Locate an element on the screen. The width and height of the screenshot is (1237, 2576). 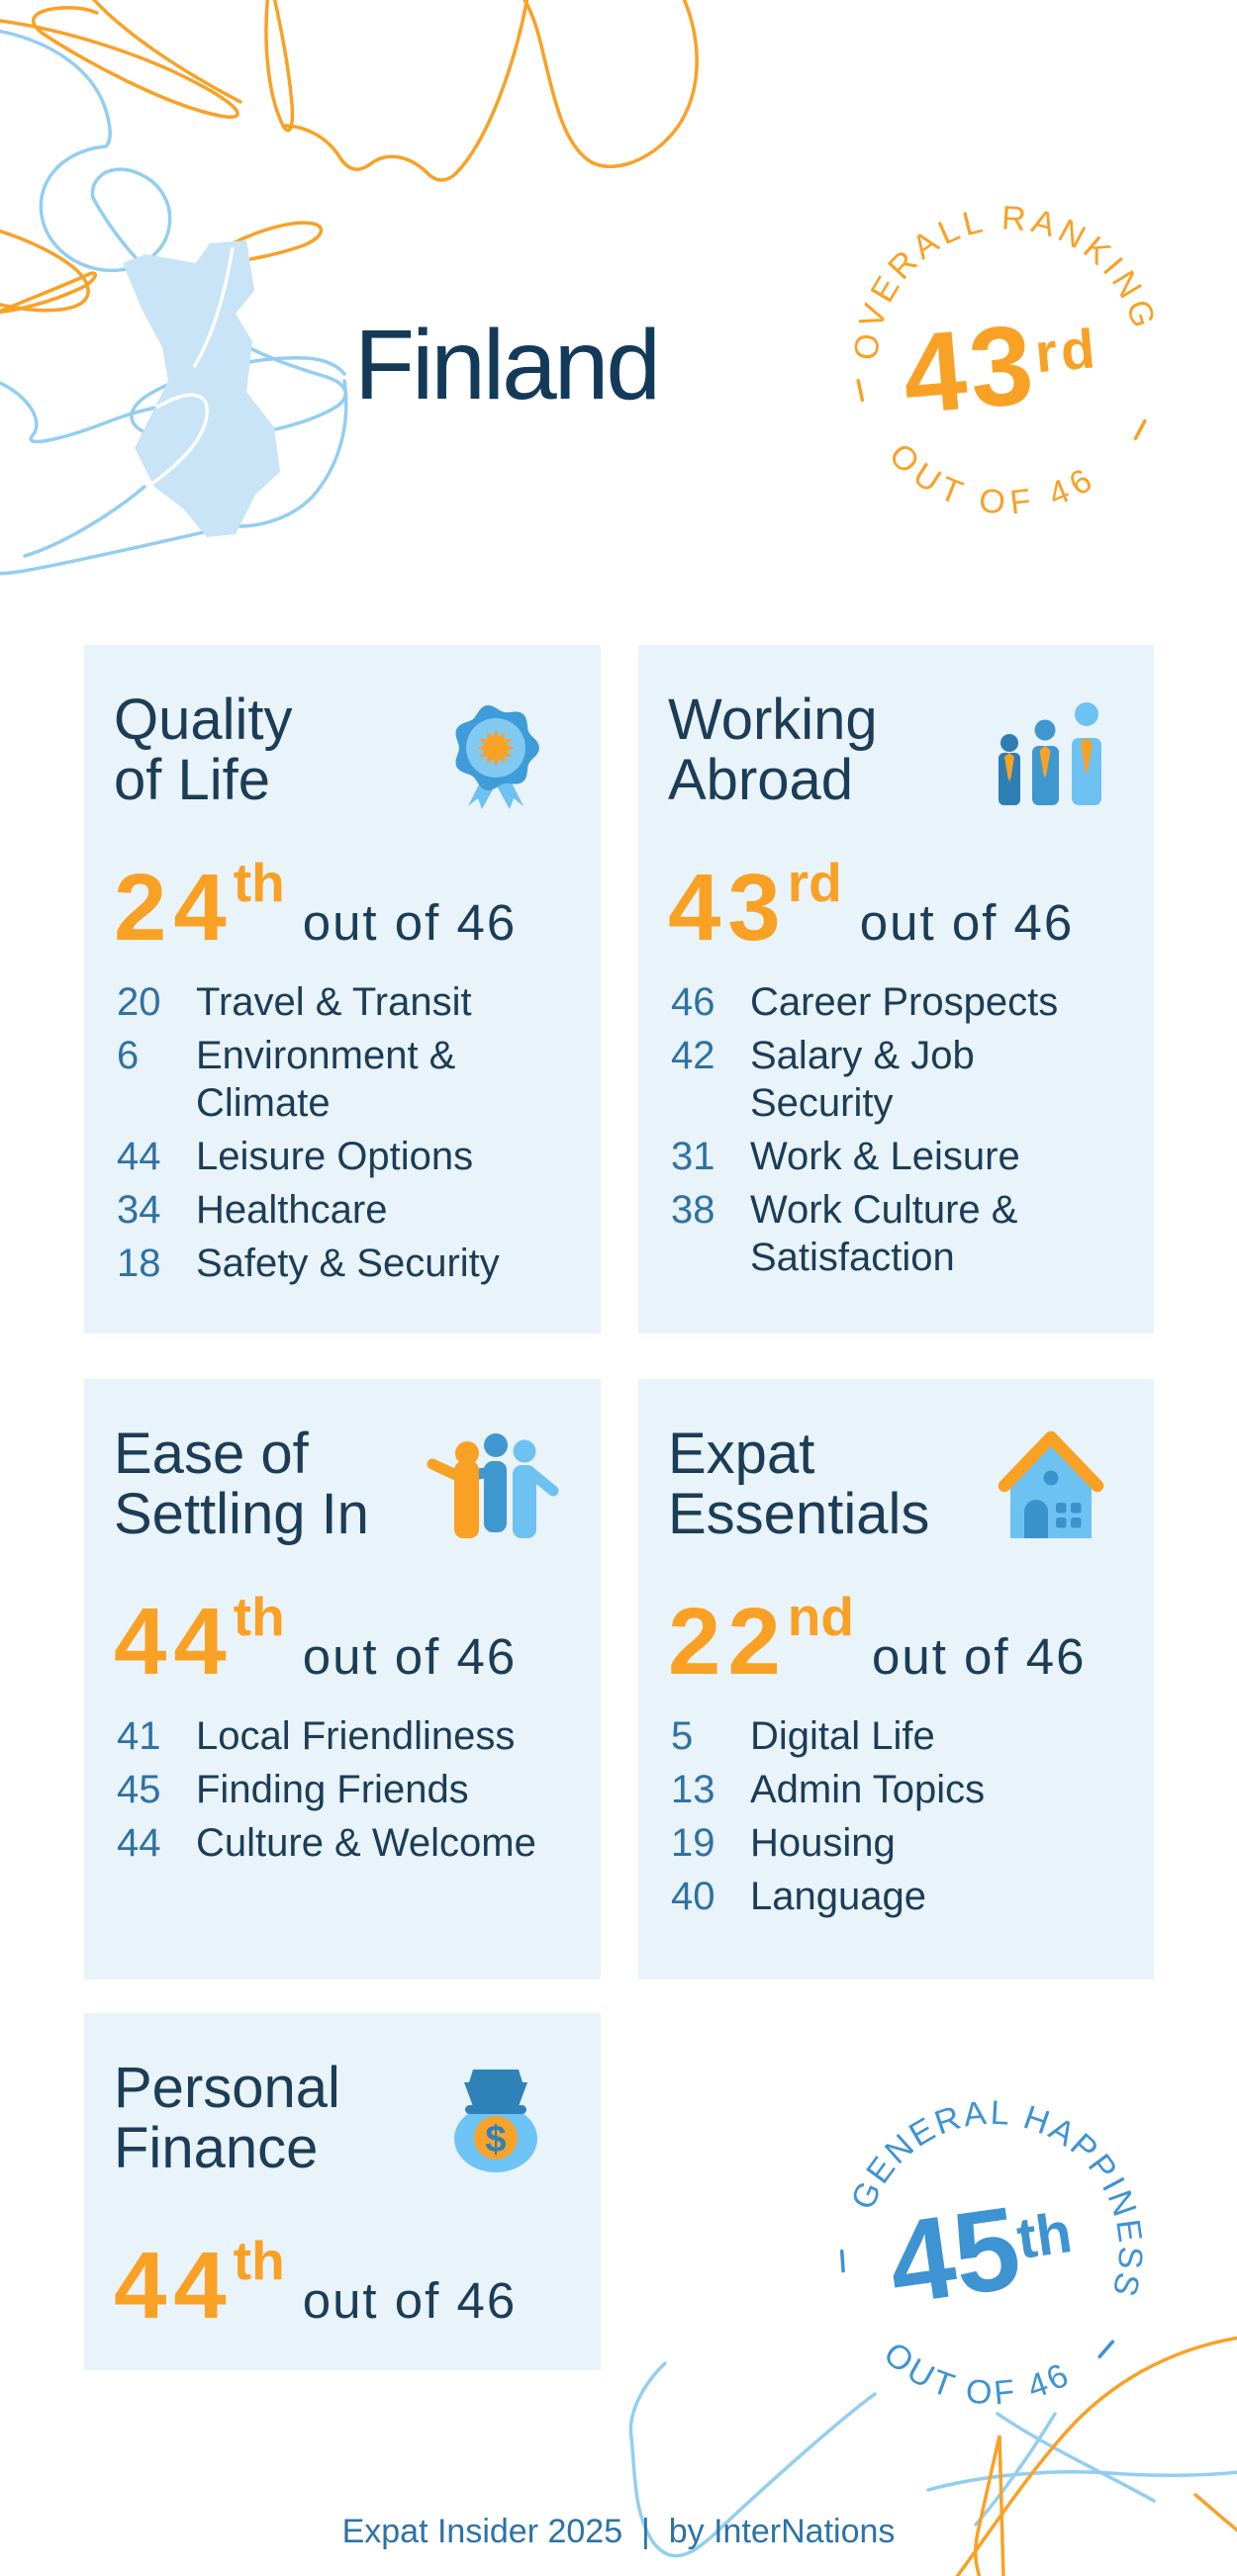
svg-text: 43rd is located at coordinates (1001, 367).